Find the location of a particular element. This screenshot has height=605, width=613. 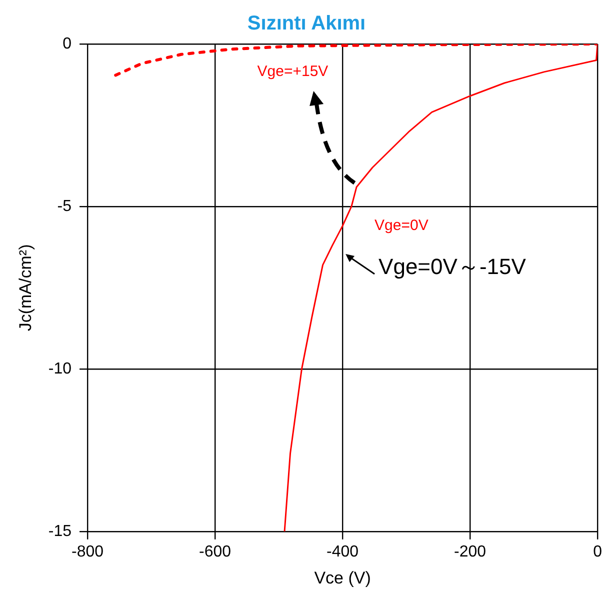

y-tick-label: -15 is located at coordinates (60, 531).